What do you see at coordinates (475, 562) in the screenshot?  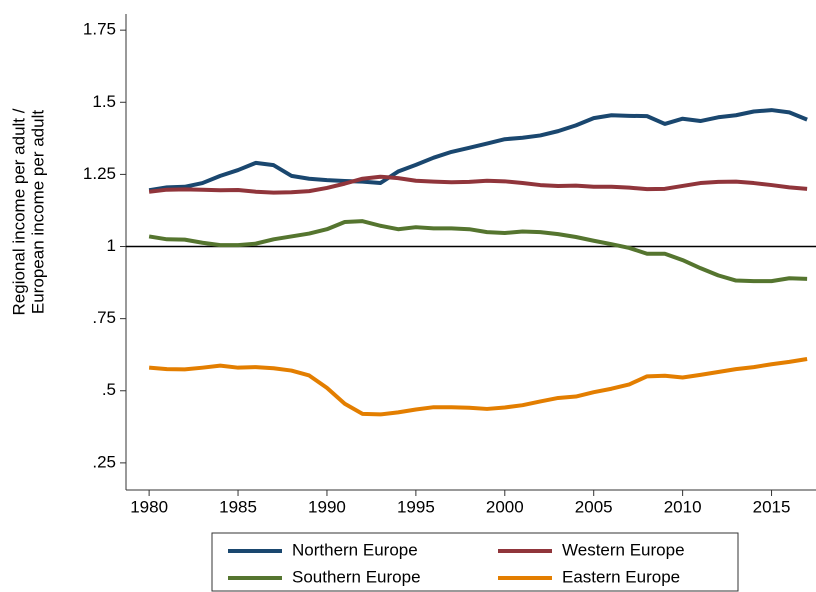 I see `legend-box` at bounding box center [475, 562].